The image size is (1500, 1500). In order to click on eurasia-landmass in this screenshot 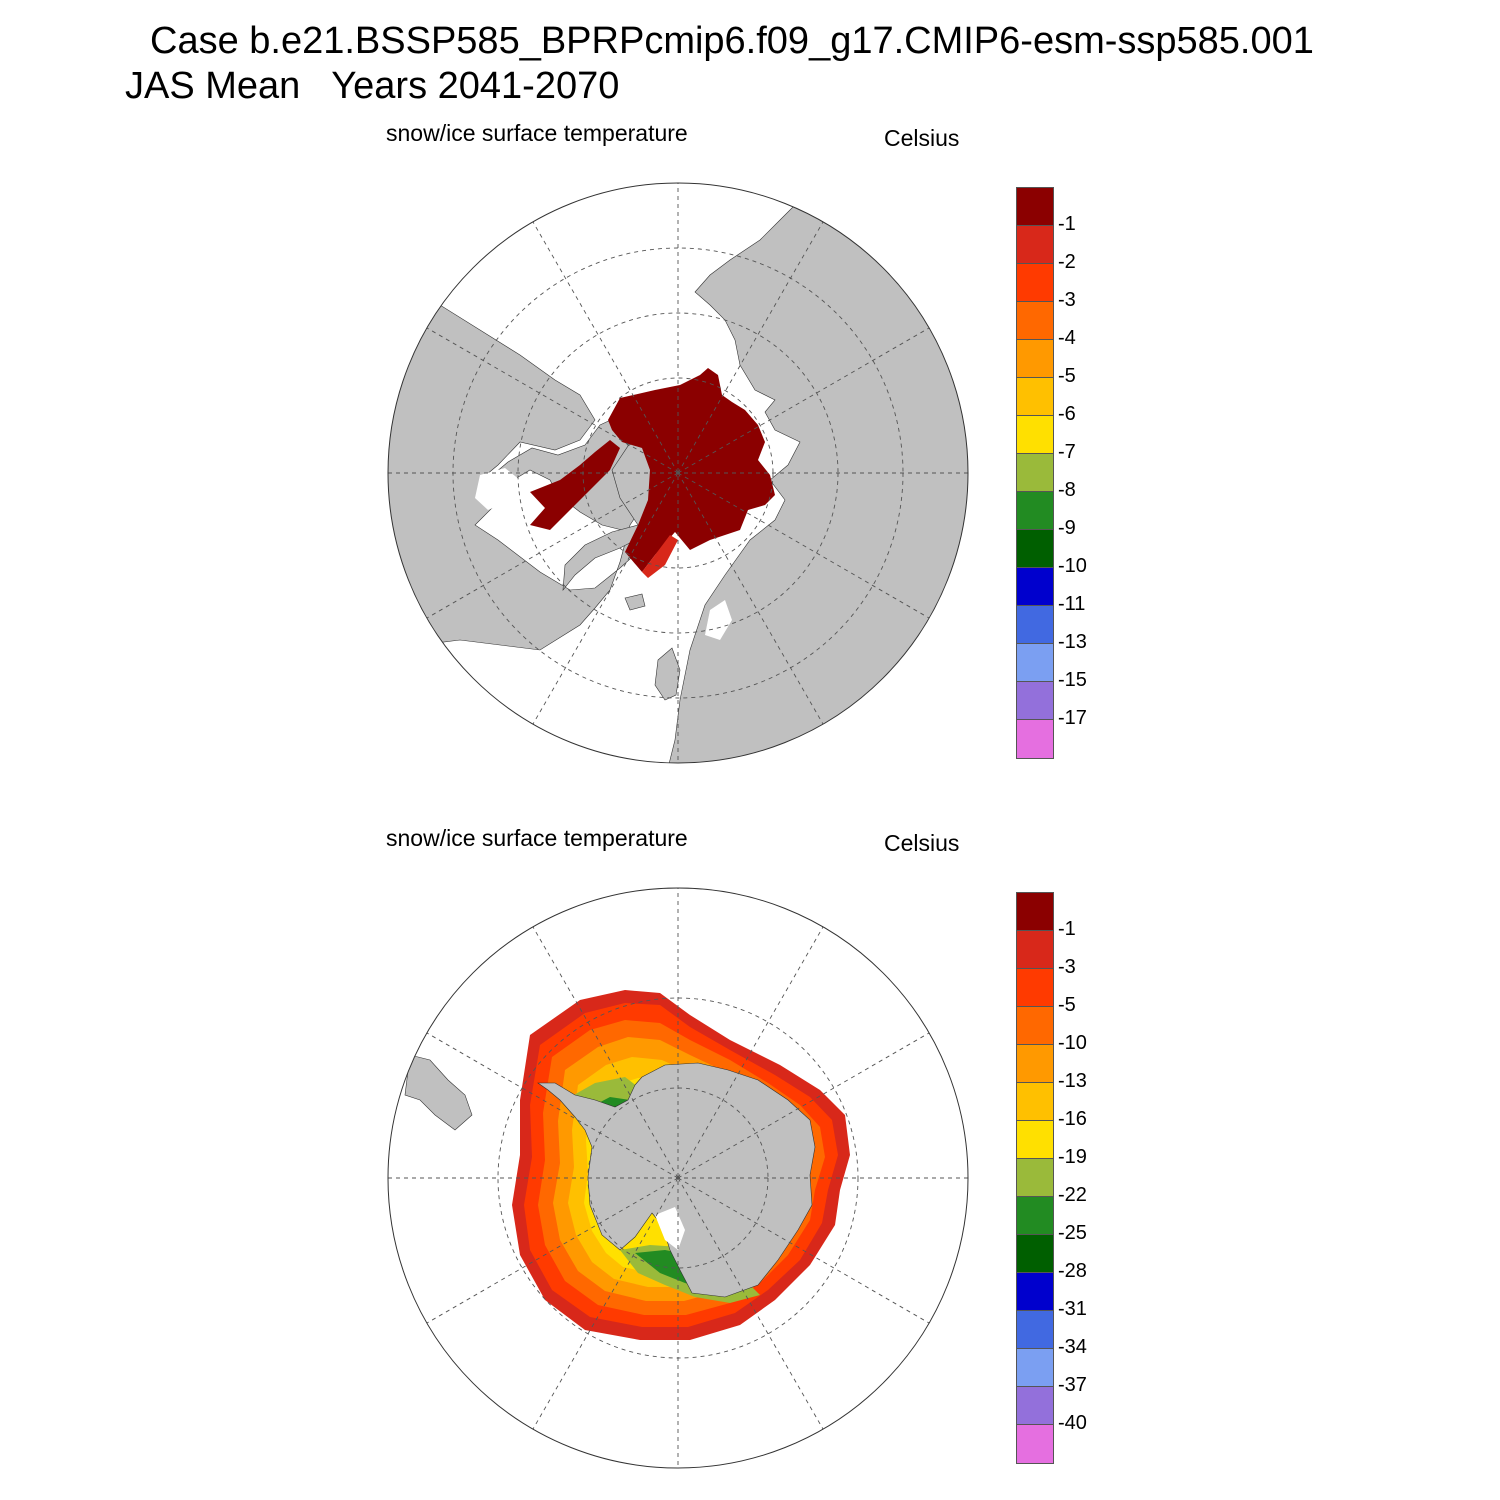, I will do `click(816, 473)`.